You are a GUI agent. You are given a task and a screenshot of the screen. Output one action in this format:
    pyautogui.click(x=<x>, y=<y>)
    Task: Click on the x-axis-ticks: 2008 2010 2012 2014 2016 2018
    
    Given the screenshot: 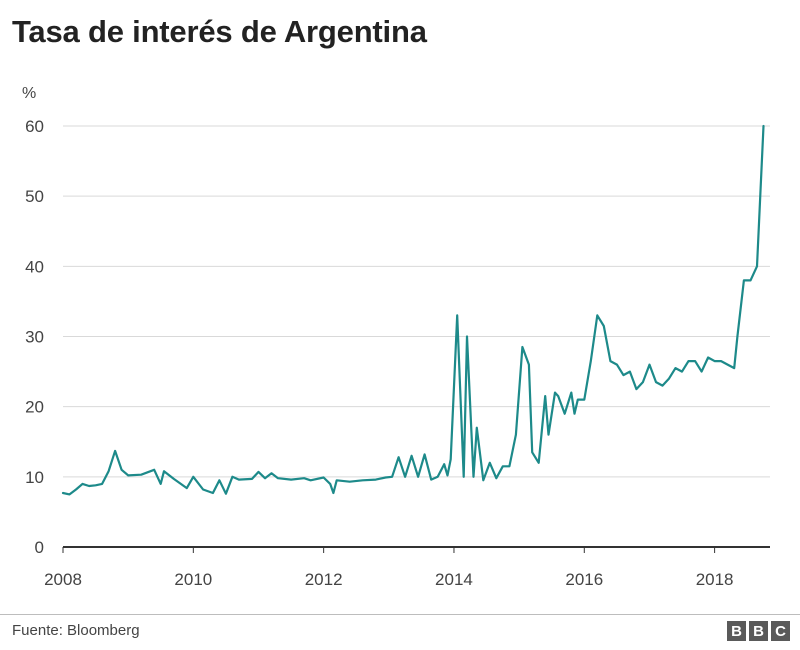 What is the action you would take?
    pyautogui.click(x=389, y=568)
    